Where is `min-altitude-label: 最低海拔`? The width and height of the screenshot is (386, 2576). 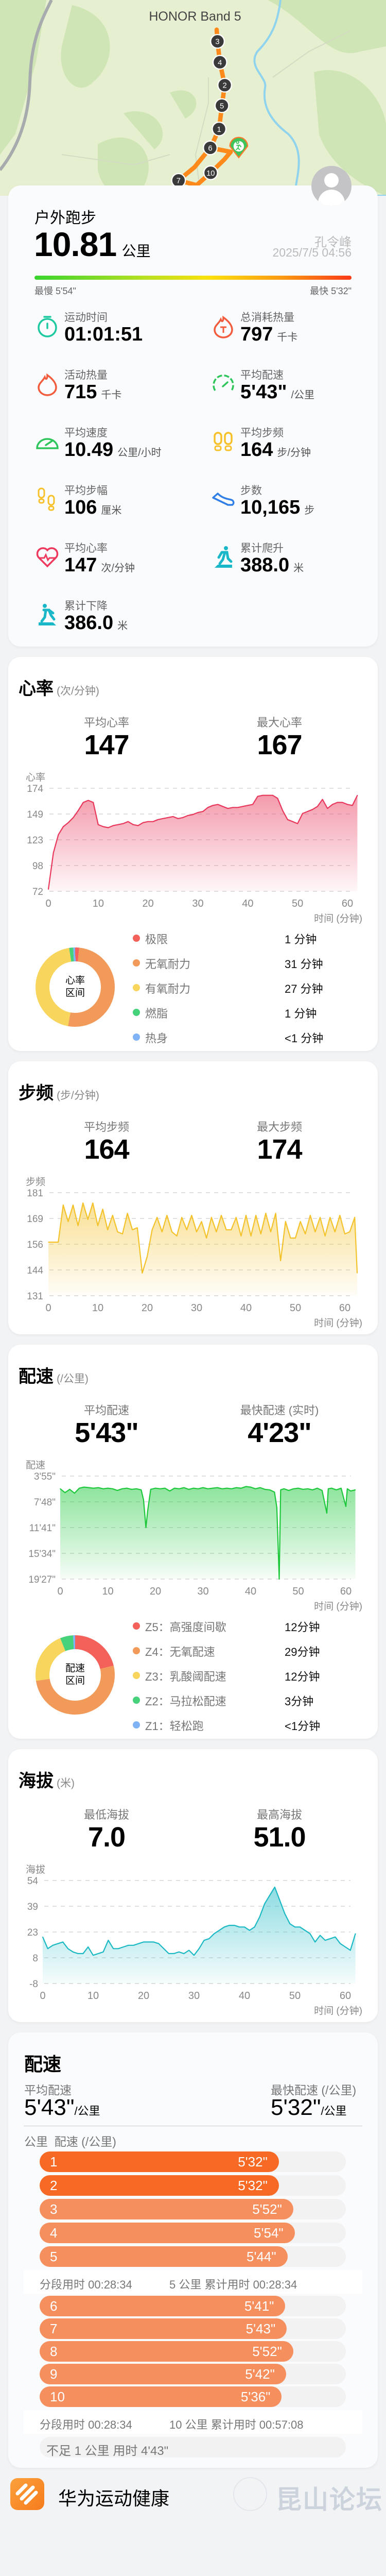
min-altitude-label: 最低海拔 is located at coordinates (106, 1814).